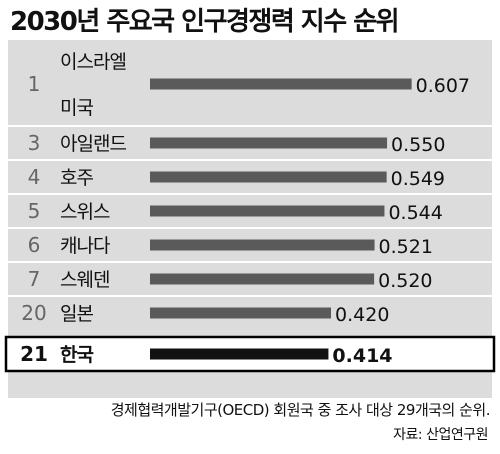 The image size is (500, 454). I want to click on value-label: 0.521, so click(406, 247).